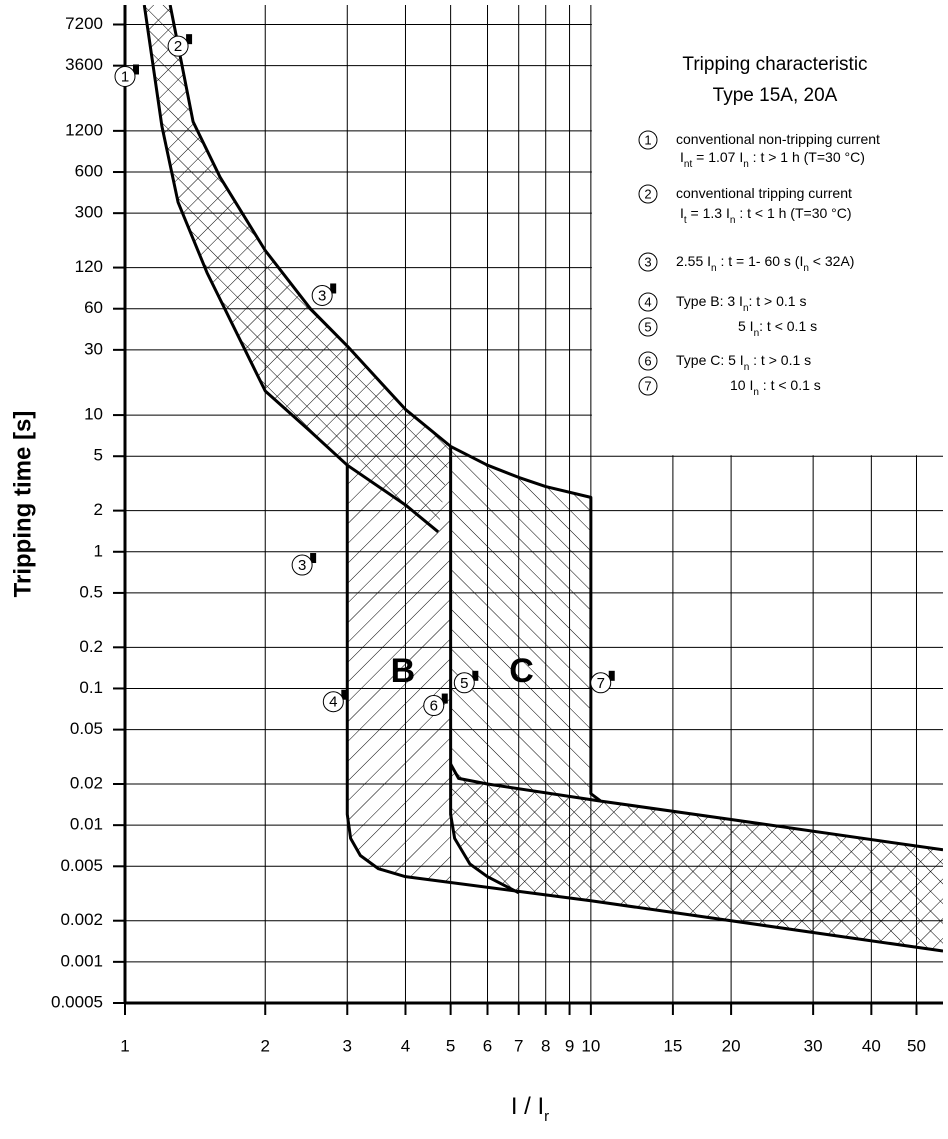  I want to click on legend-text: 5 In: t < 0.1 s, so click(777, 328).